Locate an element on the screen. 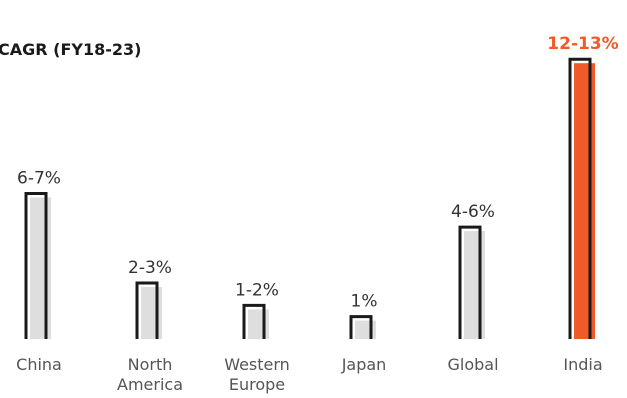 Image resolution: width=627 pixels, height=398 pixels. data-label-2: 1-2% is located at coordinates (257, 290).